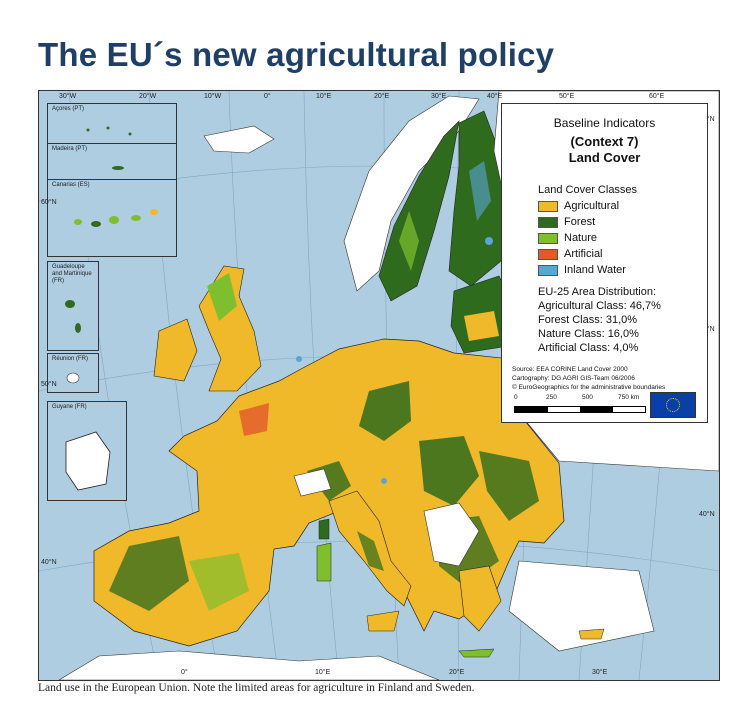  What do you see at coordinates (73, 373) in the screenshot?
I see `inset-reunion: Réunion (FR)` at bounding box center [73, 373].